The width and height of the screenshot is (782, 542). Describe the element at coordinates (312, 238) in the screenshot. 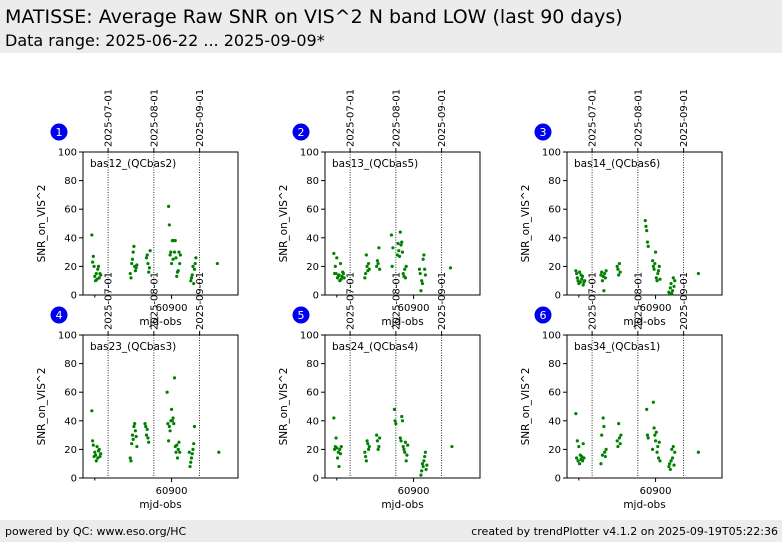

I see `y-tick-label: 40` at that location.